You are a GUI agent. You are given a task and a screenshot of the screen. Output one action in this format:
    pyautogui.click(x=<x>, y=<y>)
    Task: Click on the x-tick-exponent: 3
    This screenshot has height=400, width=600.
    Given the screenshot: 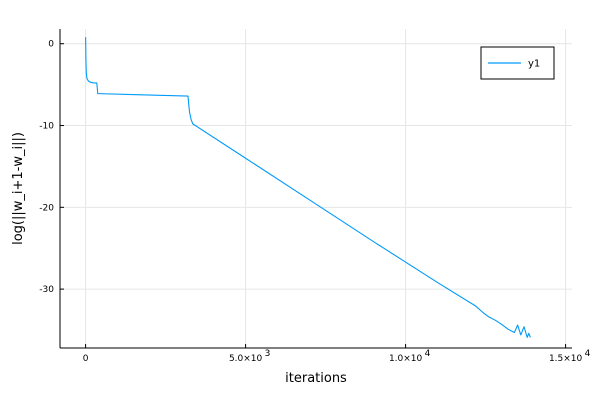 What is the action you would take?
    pyautogui.click(x=268, y=354)
    